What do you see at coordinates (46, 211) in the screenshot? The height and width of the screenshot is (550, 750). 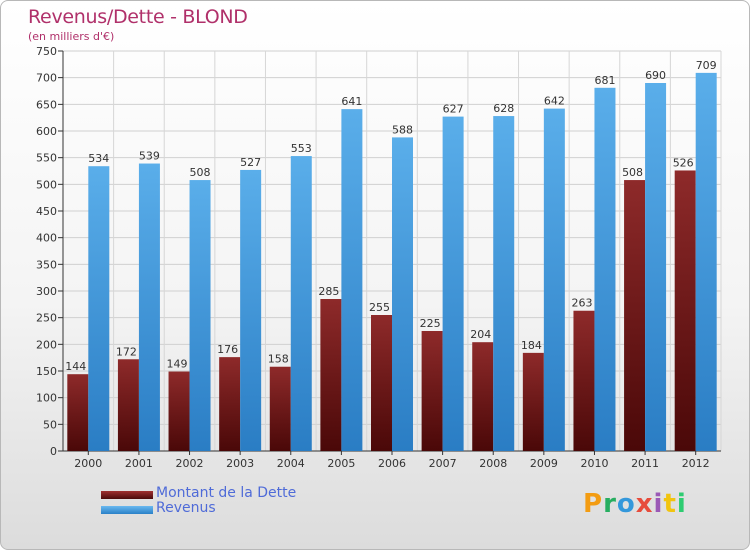 I see `y-tick-label: 450` at bounding box center [46, 211].